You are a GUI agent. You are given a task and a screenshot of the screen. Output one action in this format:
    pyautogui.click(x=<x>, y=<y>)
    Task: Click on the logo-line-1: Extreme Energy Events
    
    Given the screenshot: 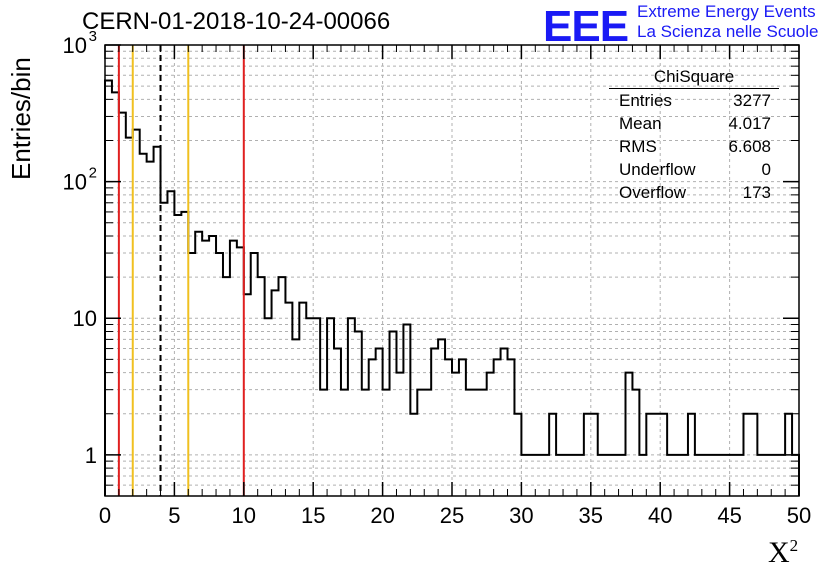 What is the action you would take?
    pyautogui.click(x=726, y=11)
    